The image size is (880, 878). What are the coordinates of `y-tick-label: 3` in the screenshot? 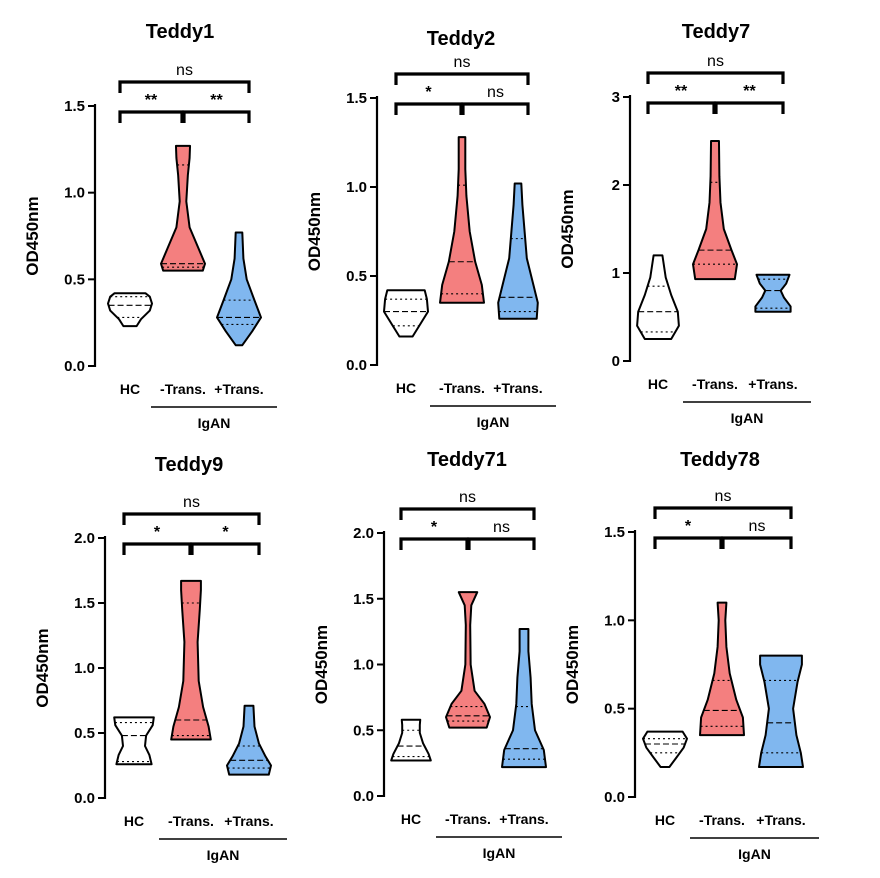 It's located at (616, 97).